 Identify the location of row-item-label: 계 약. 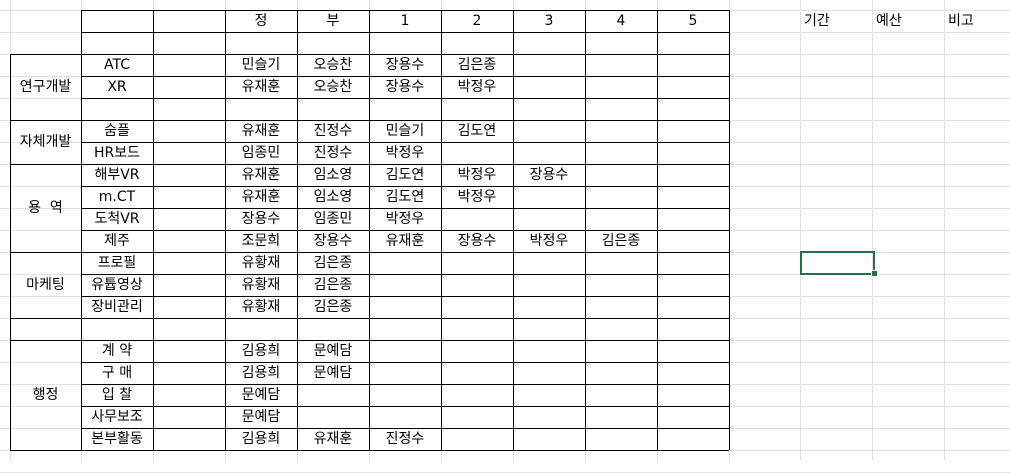
(117, 351).